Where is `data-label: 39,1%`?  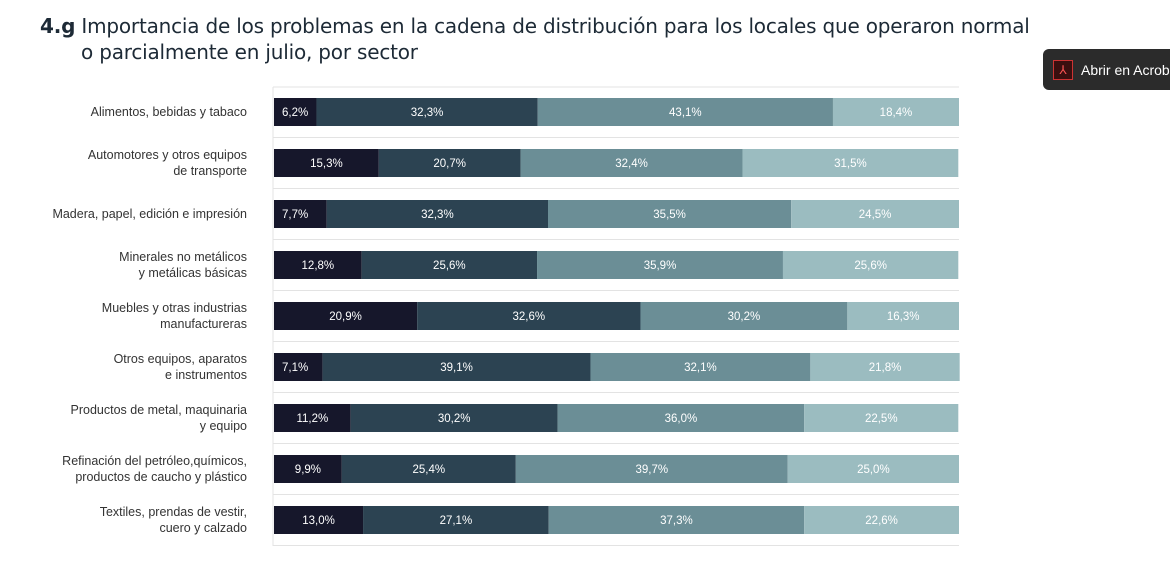 data-label: 39,1% is located at coordinates (456, 368).